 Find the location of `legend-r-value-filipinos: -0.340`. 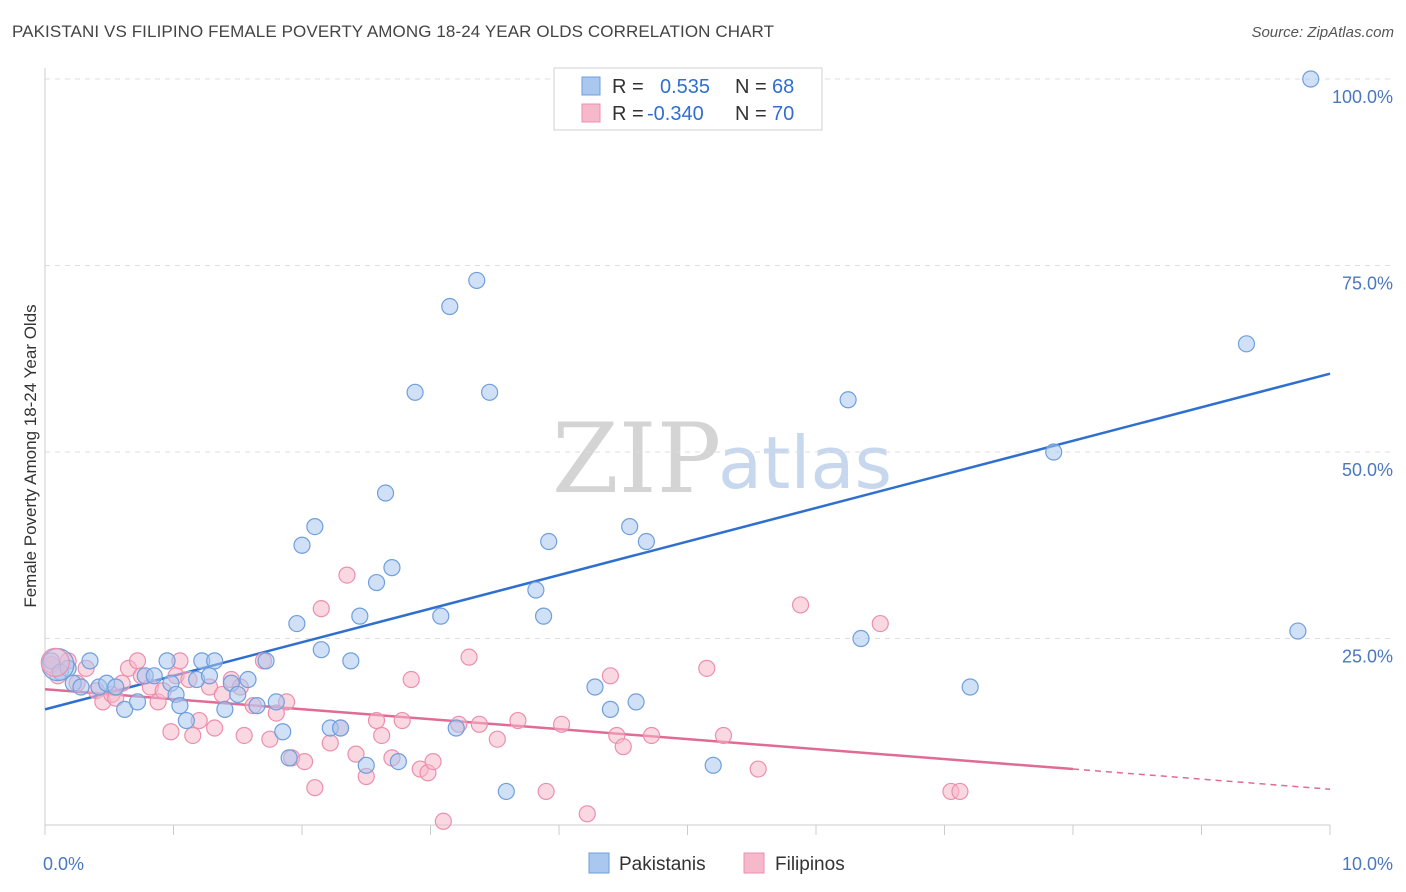

legend-r-value-filipinos: -0.340 is located at coordinates (675, 114).